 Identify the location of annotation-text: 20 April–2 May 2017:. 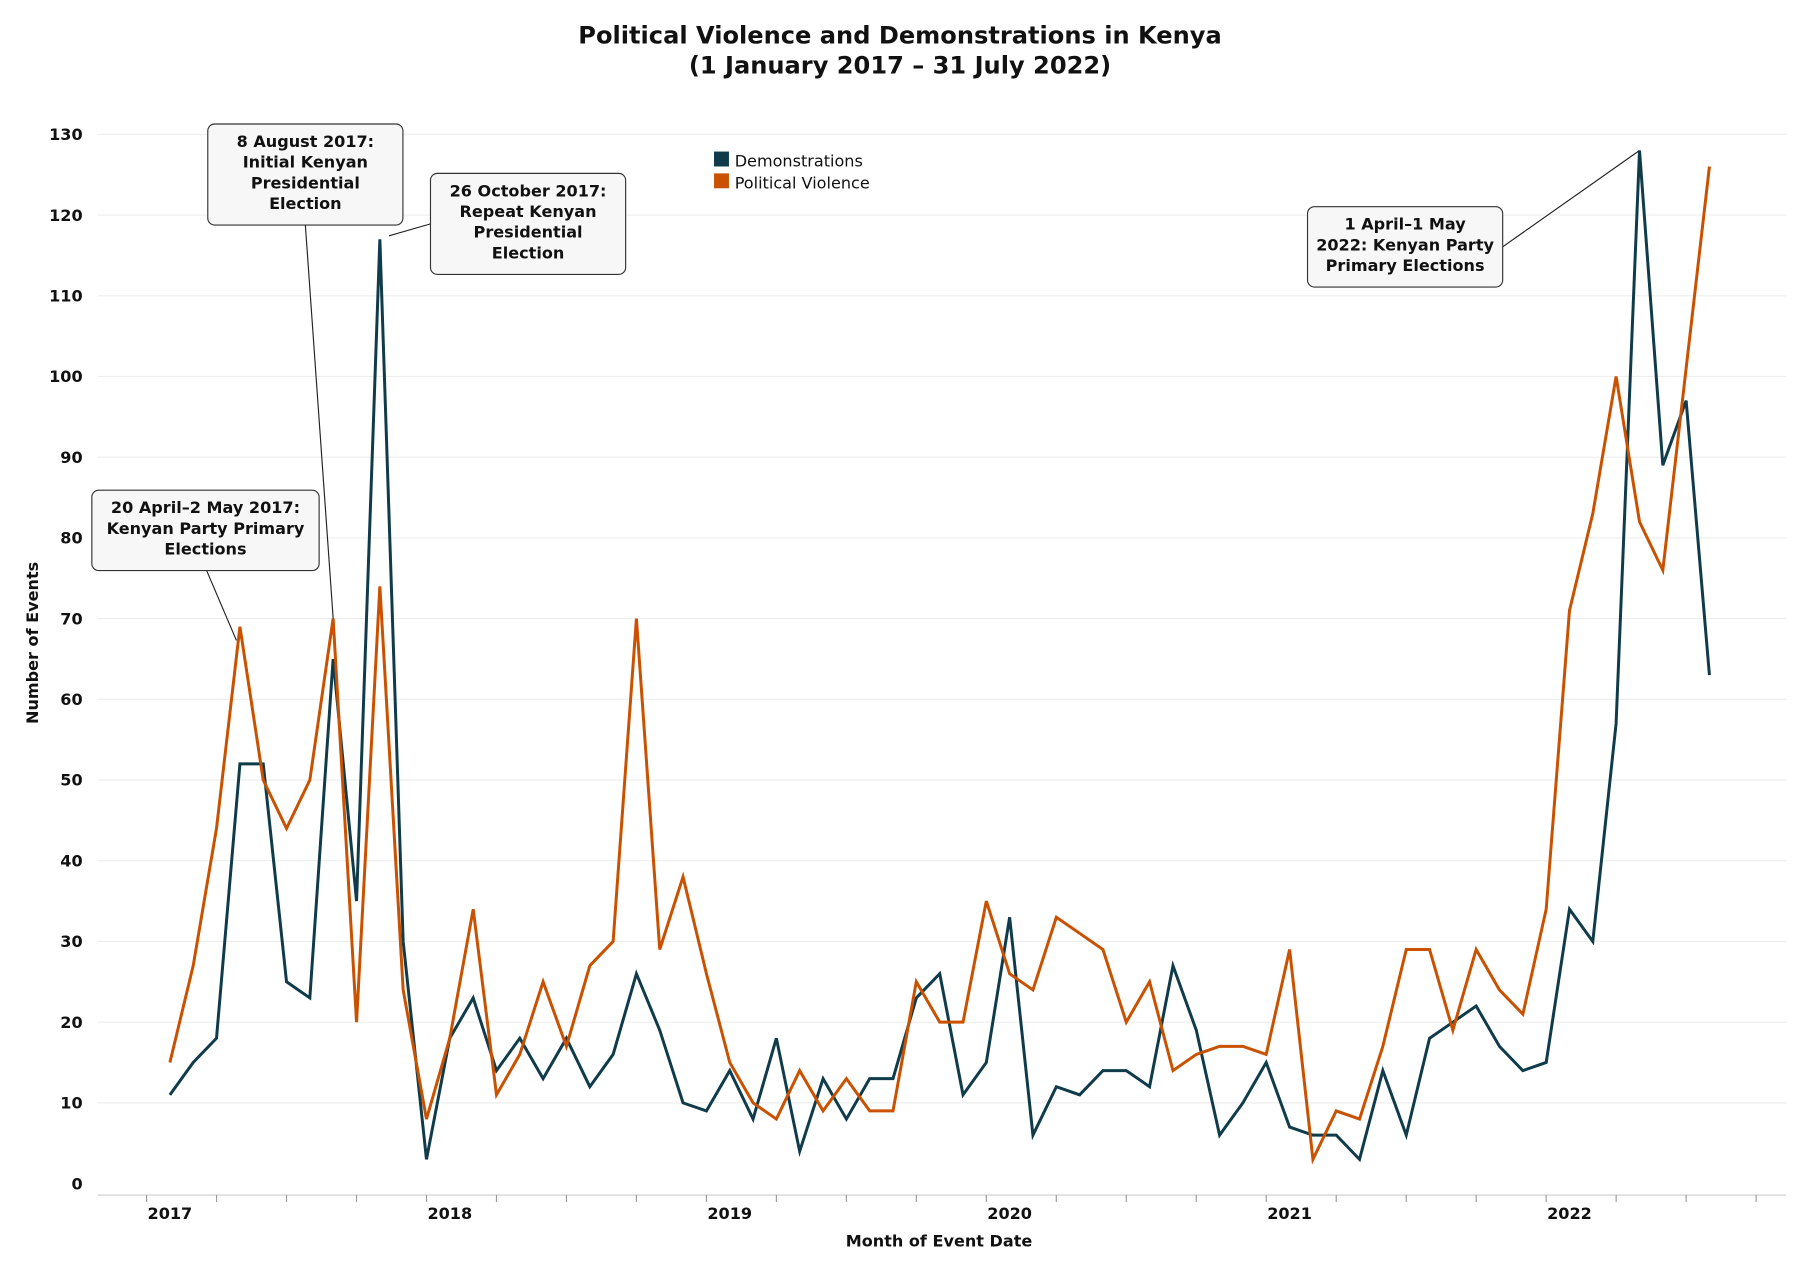
(205, 507).